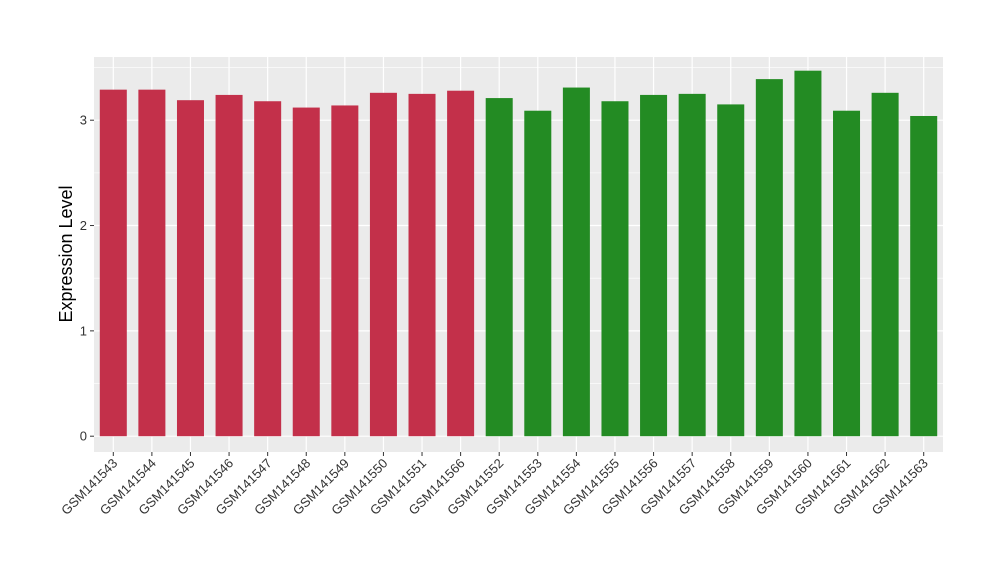 The height and width of the screenshot is (580, 1000). What do you see at coordinates (113, 263) in the screenshot?
I see `bar-GSM141543` at bounding box center [113, 263].